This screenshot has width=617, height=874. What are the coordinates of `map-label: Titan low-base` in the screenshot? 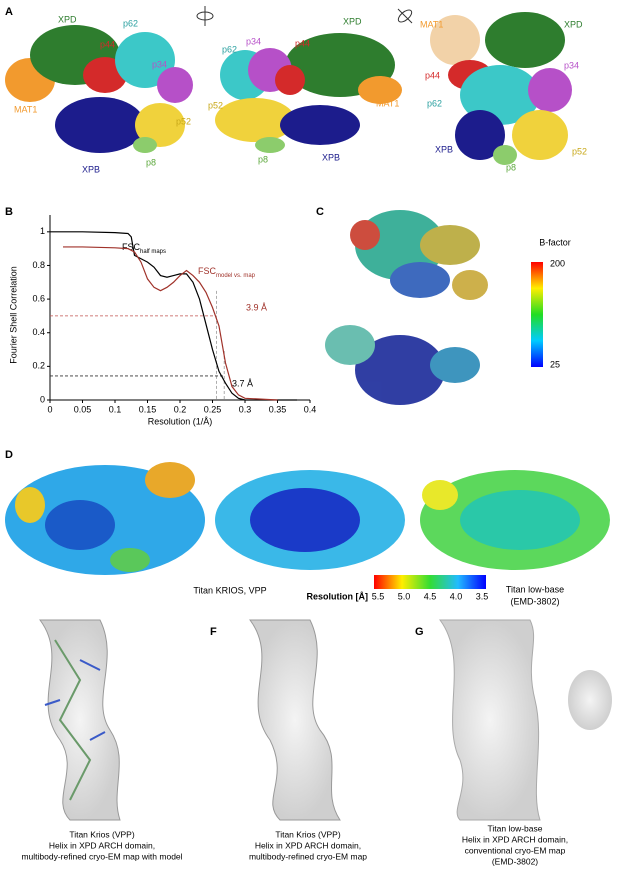 It's located at (535, 589).